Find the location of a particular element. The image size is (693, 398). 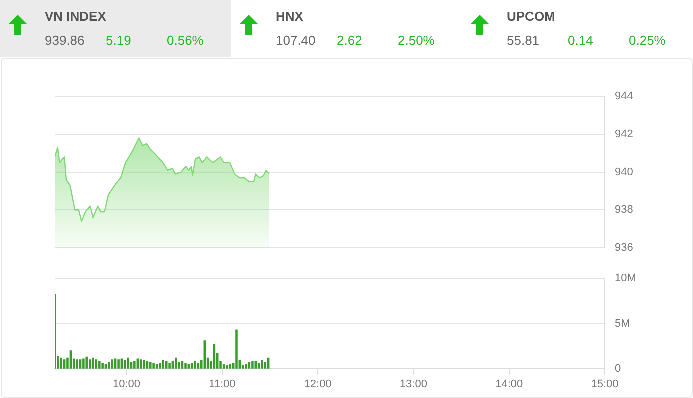

text: 0.25% is located at coordinates (647, 40).